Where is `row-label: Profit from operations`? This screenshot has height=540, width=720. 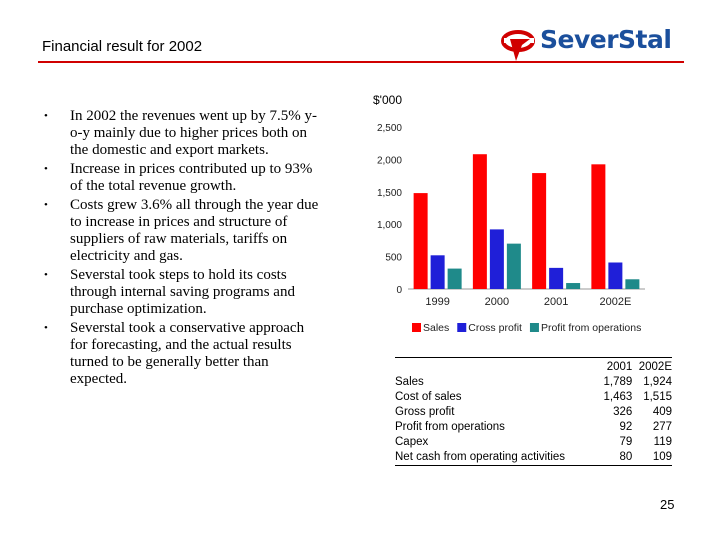
row-label: Profit from operations is located at coordinates (450, 427).